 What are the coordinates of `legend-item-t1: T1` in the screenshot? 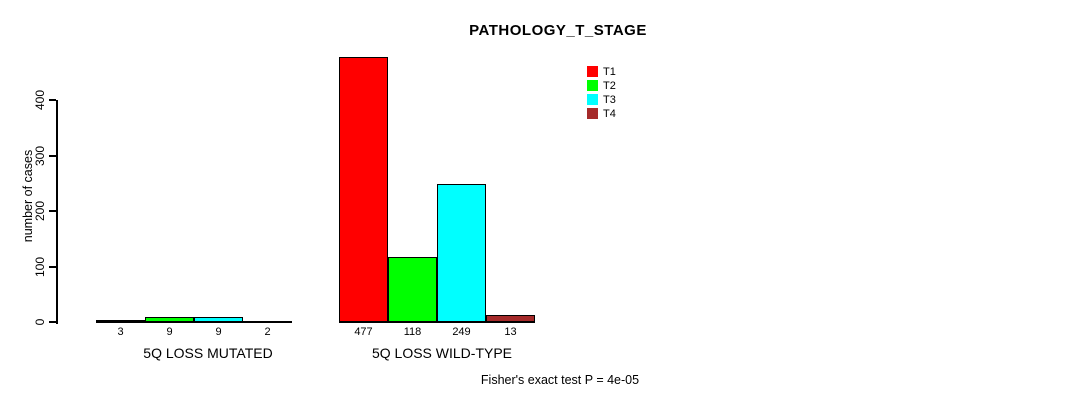 It's located at (601, 73).